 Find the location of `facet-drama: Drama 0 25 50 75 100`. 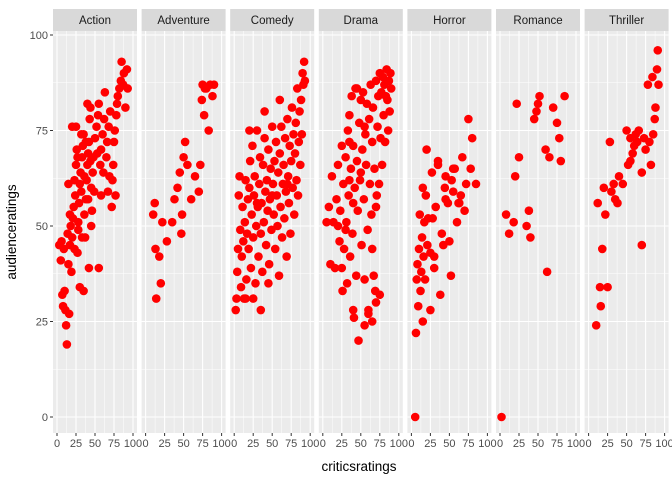

facet-drama: Drama 0 25 50 75 100 is located at coordinates (363, 229).